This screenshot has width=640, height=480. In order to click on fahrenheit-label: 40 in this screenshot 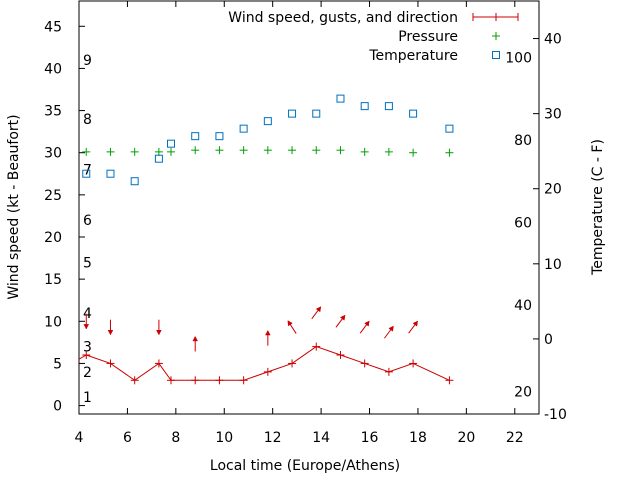, I will do `click(523, 306)`.